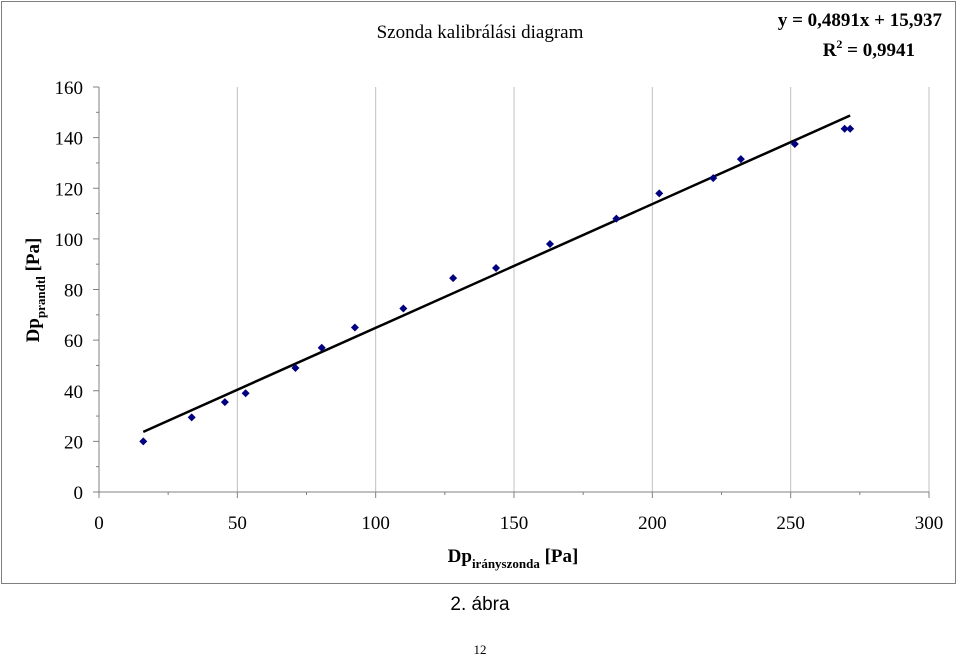 The image size is (960, 658). Describe the element at coordinates (69, 240) in the screenshot. I see `y-tick-label: 100` at that location.